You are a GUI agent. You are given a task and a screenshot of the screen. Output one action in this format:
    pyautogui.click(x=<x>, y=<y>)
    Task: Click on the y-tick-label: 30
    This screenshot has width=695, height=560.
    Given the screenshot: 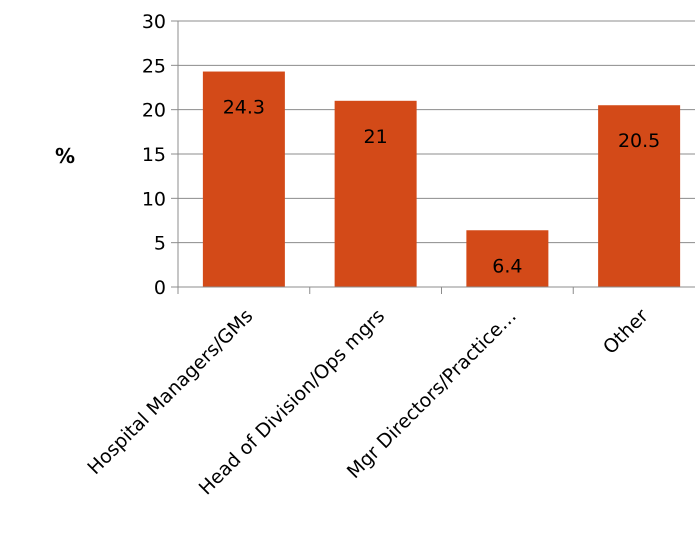 What is the action you would take?
    pyautogui.click(x=154, y=22)
    